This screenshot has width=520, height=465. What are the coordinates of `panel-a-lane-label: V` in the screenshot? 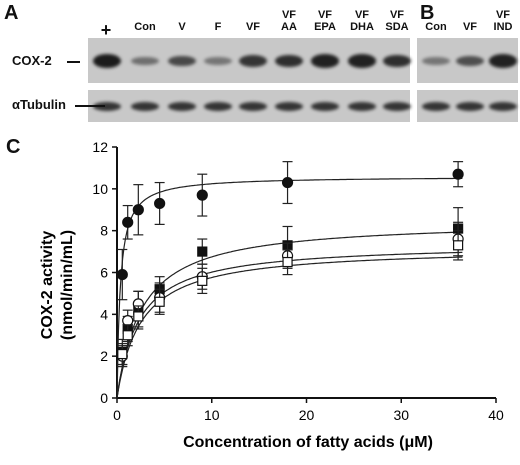 It's located at (182, 27).